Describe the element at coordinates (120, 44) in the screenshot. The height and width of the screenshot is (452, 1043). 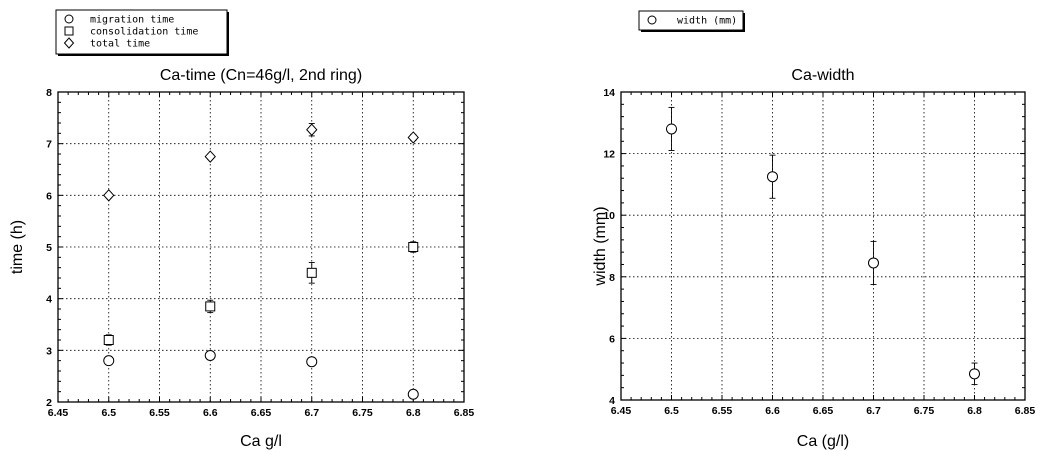
I see `legend-label: total time` at that location.